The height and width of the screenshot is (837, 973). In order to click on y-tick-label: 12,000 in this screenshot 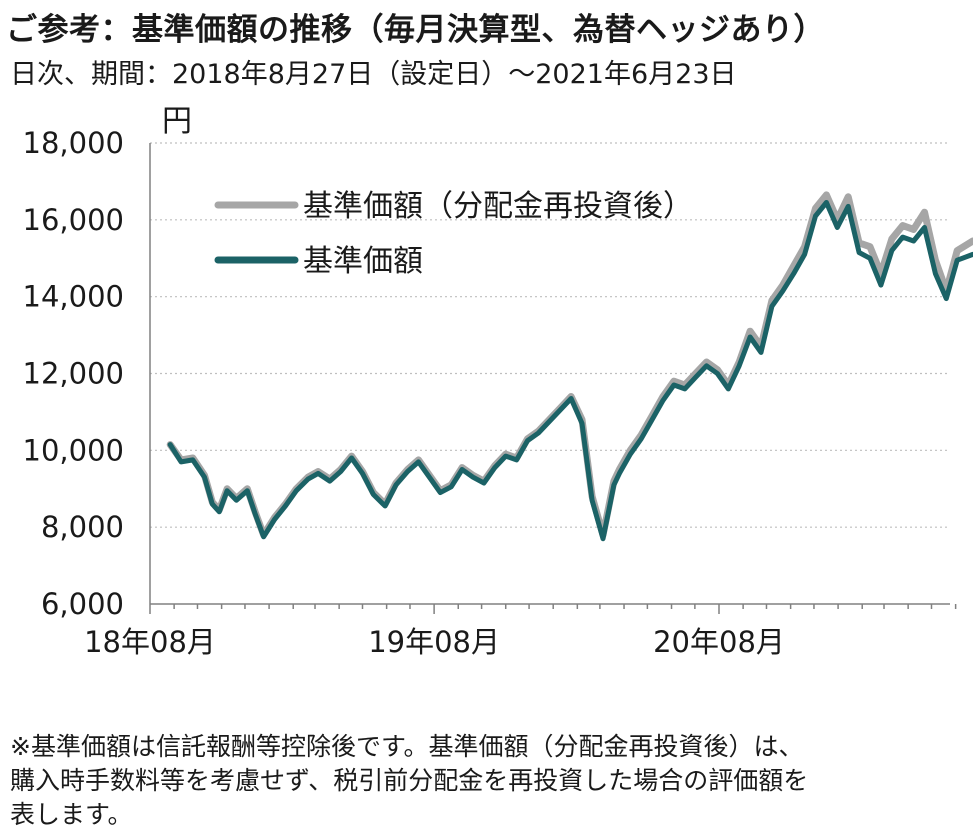, I will do `click(73, 374)`.